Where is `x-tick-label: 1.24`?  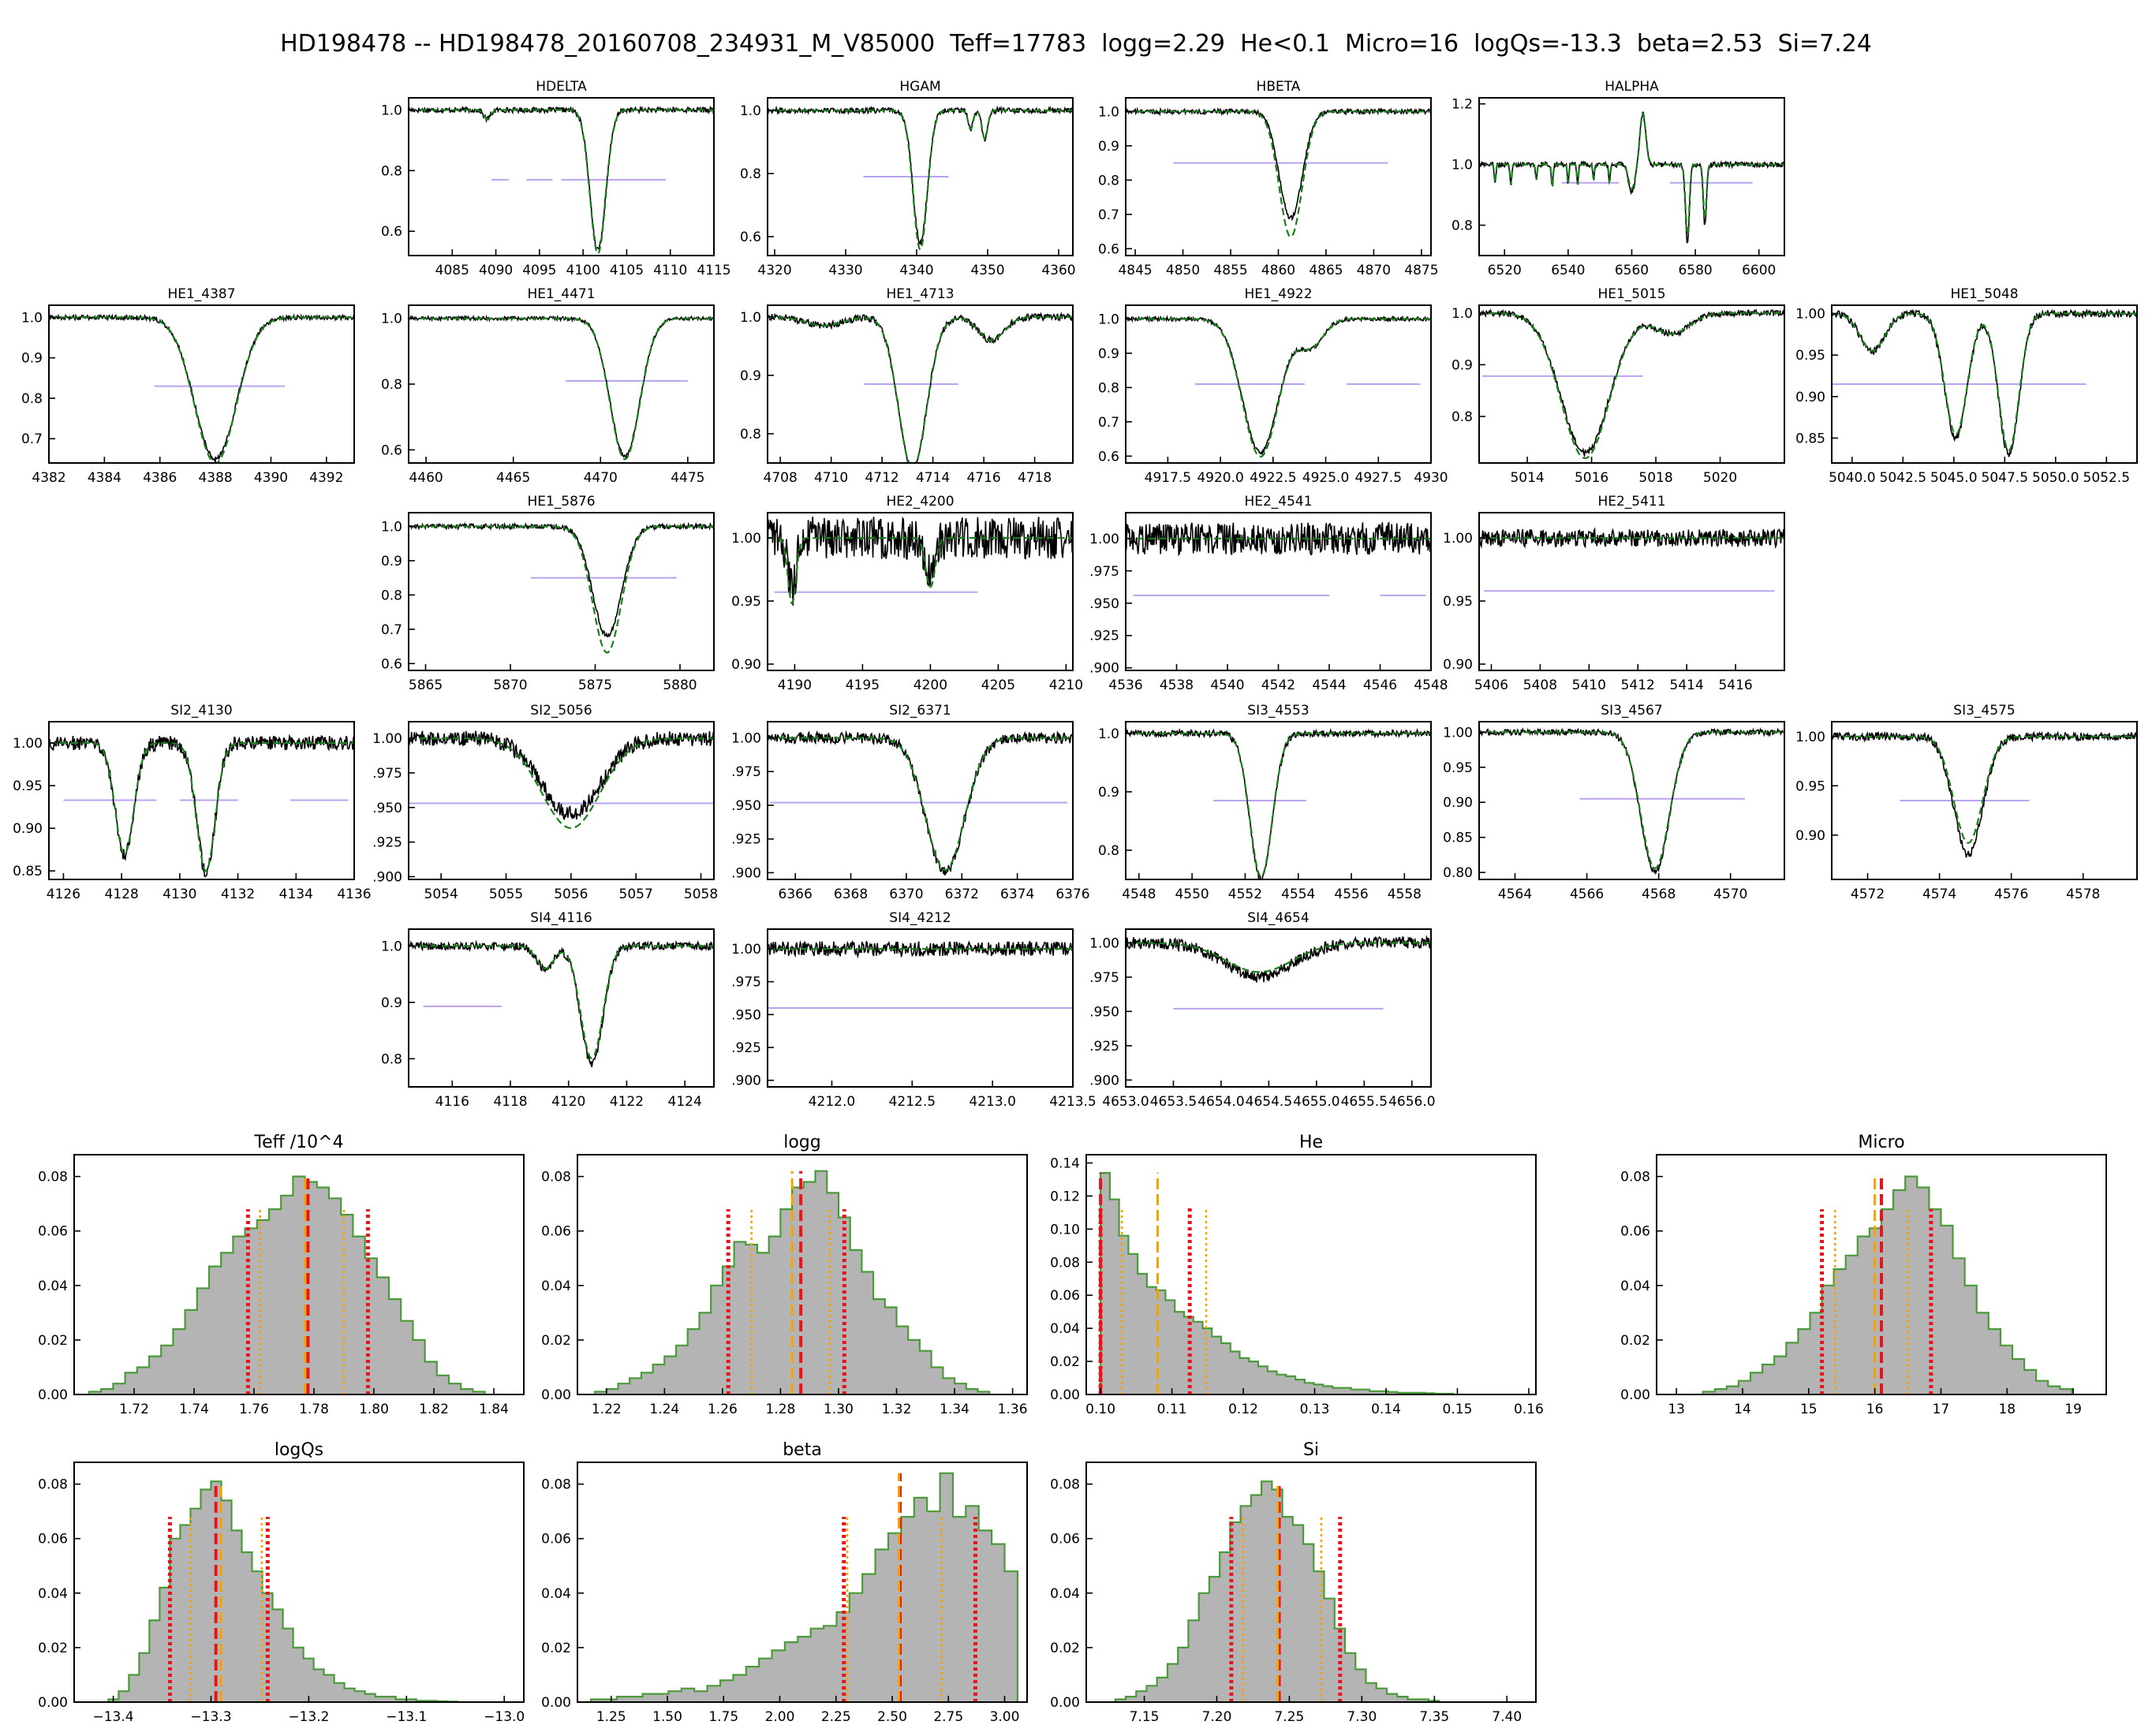 x-tick-label: 1.24 is located at coordinates (664, 1409).